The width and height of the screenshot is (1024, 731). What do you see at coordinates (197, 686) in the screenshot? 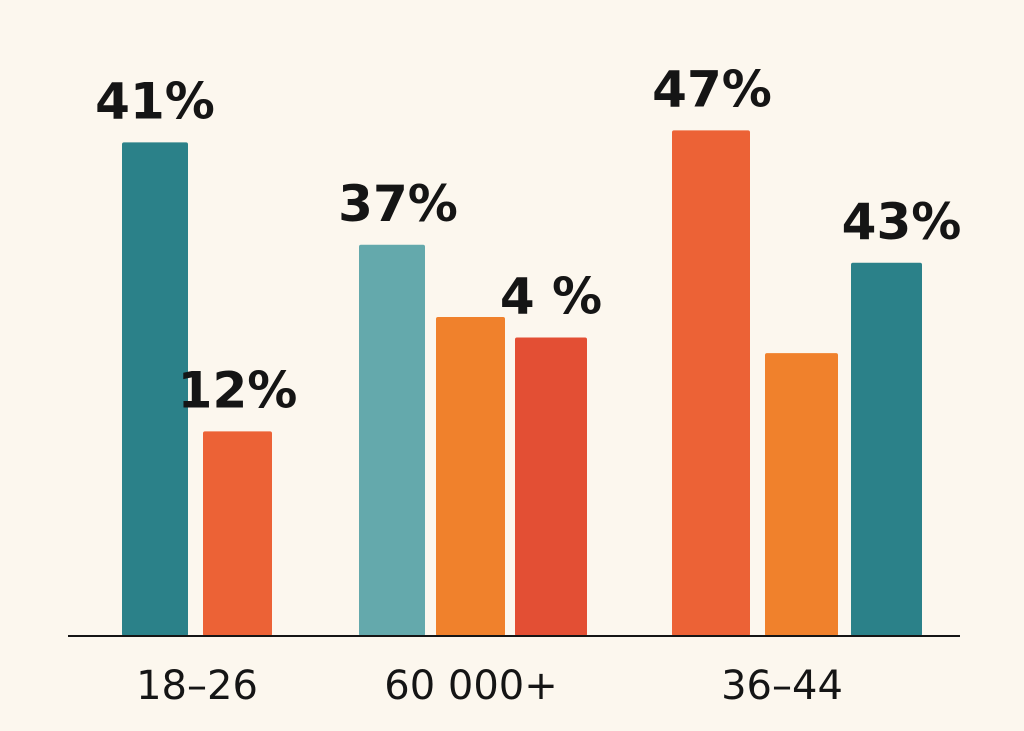
I see `category-label-0: 18–26` at bounding box center [197, 686].